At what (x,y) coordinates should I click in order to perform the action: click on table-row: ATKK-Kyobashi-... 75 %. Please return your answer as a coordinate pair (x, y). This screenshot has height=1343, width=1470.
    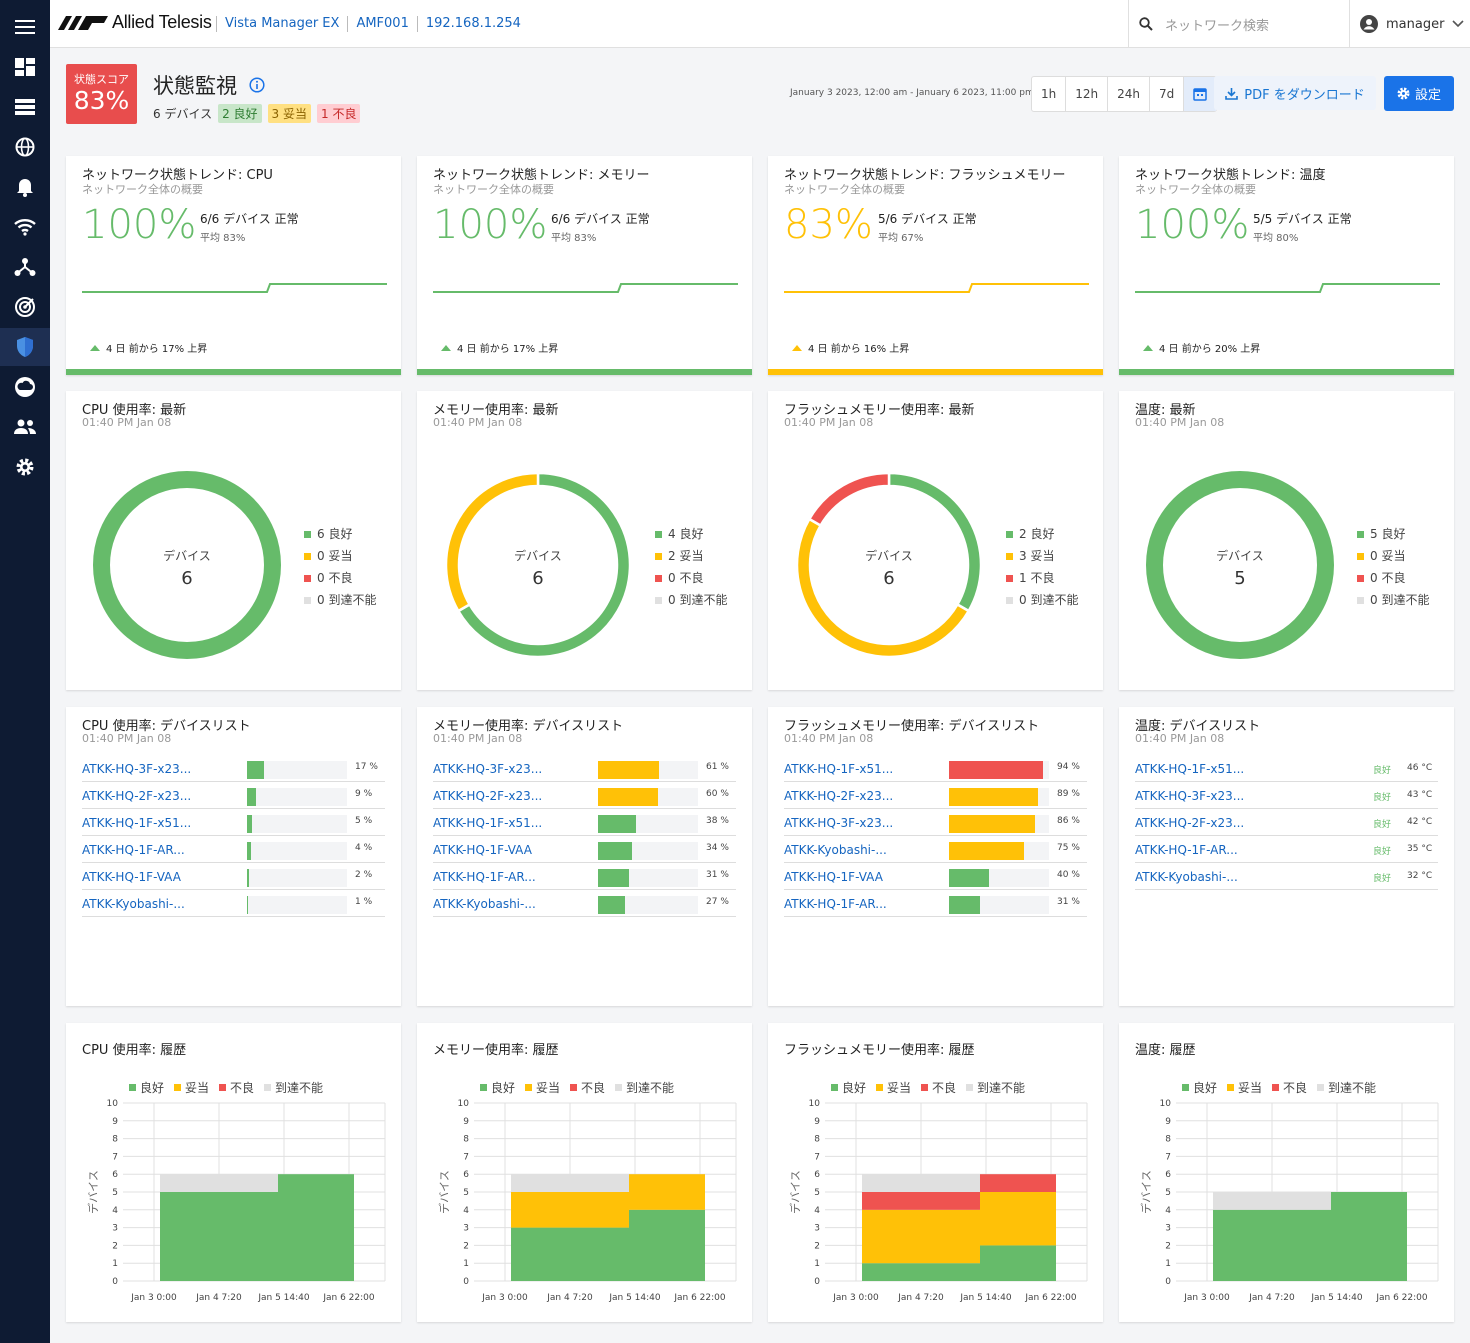
    Looking at the image, I should click on (935, 849).